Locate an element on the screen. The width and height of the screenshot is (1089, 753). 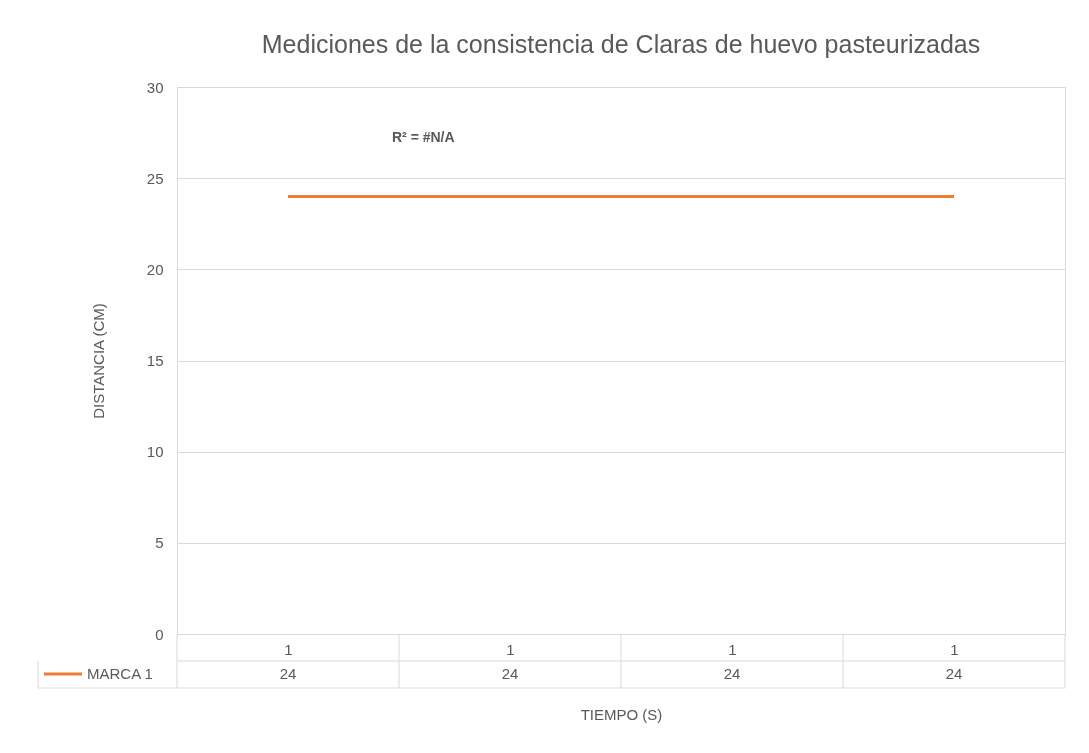
y-tick-label: 20 is located at coordinates (155, 269).